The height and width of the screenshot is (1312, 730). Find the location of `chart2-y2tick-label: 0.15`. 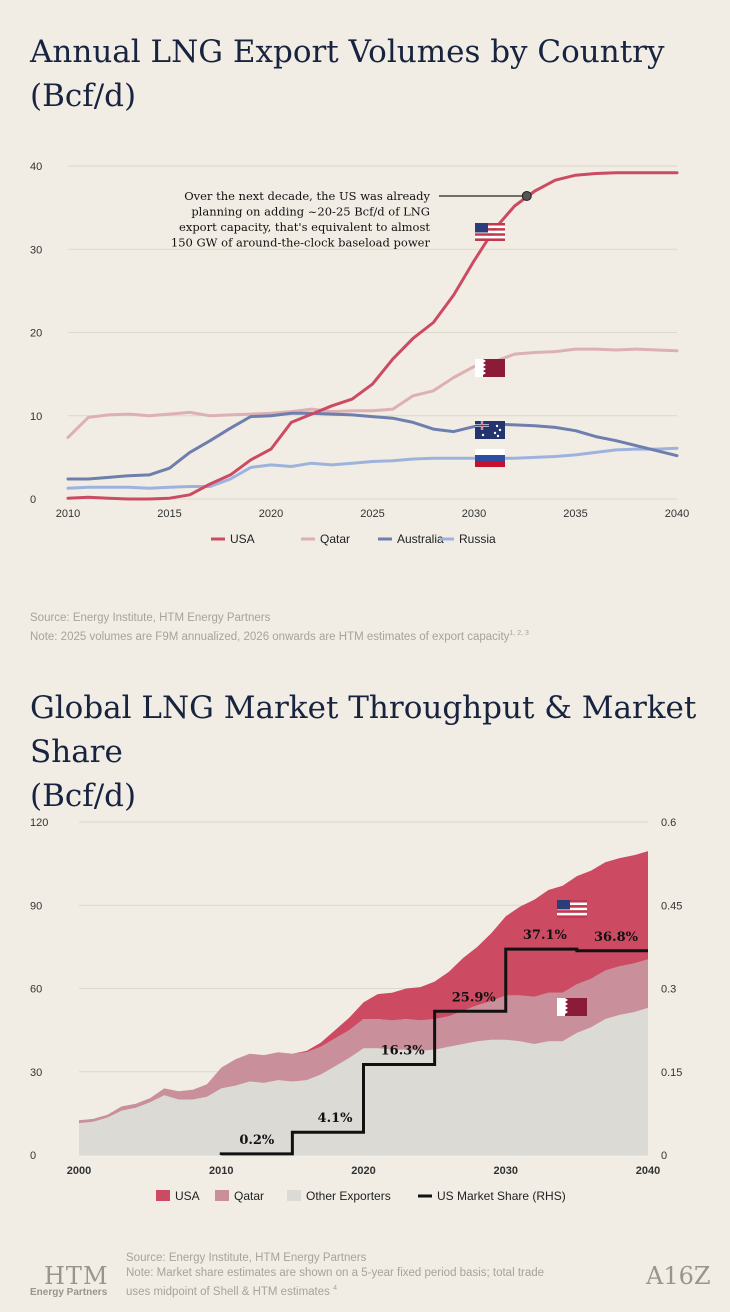

chart2-y2tick-label: 0.15 is located at coordinates (671, 1073).